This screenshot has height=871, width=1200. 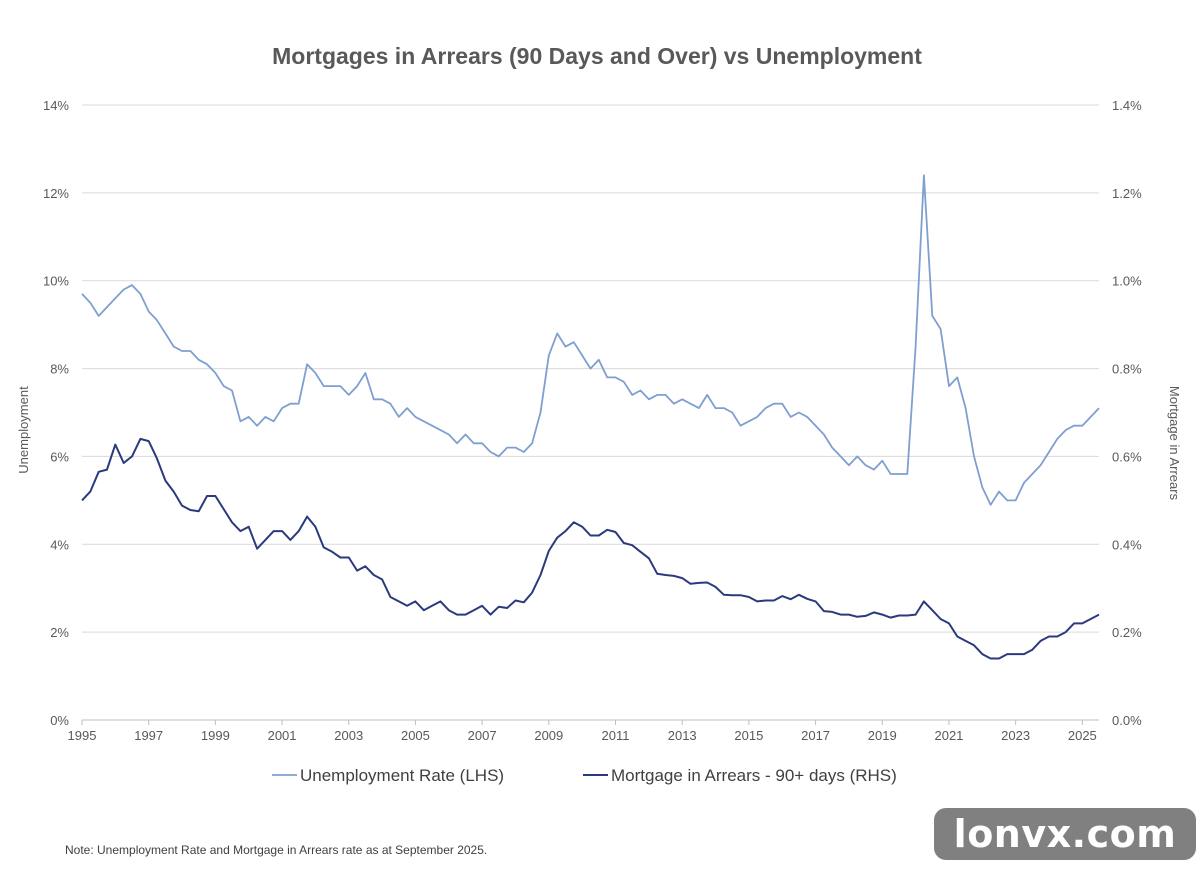 I want to click on x-tick-label: 2019, so click(x=882, y=735).